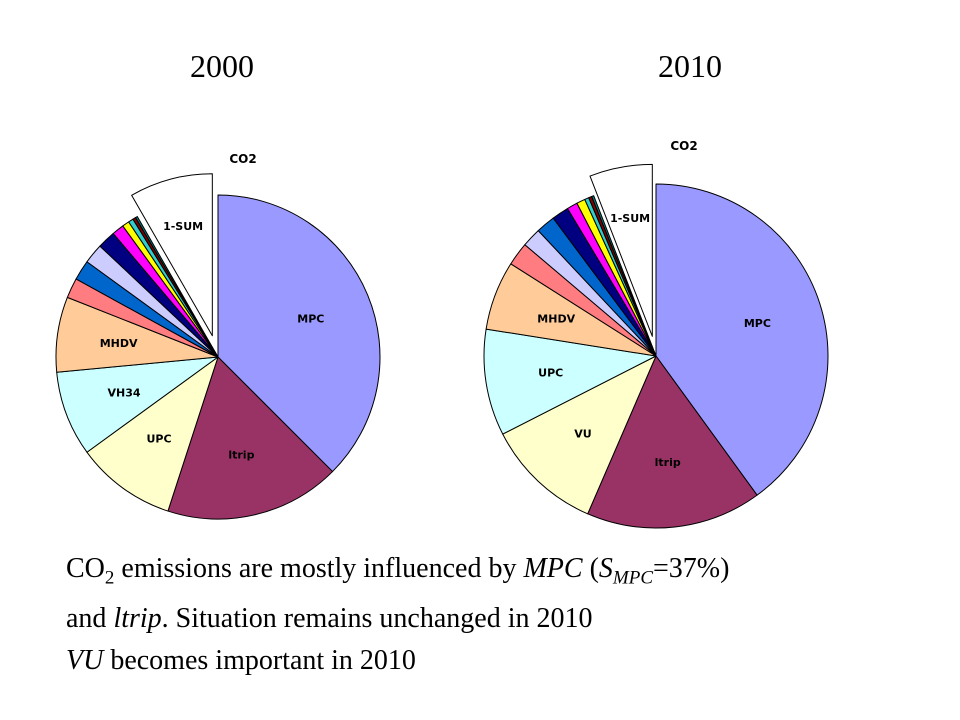  I want to click on caption-line-3: VU becomes important in 2010, so click(241, 661).